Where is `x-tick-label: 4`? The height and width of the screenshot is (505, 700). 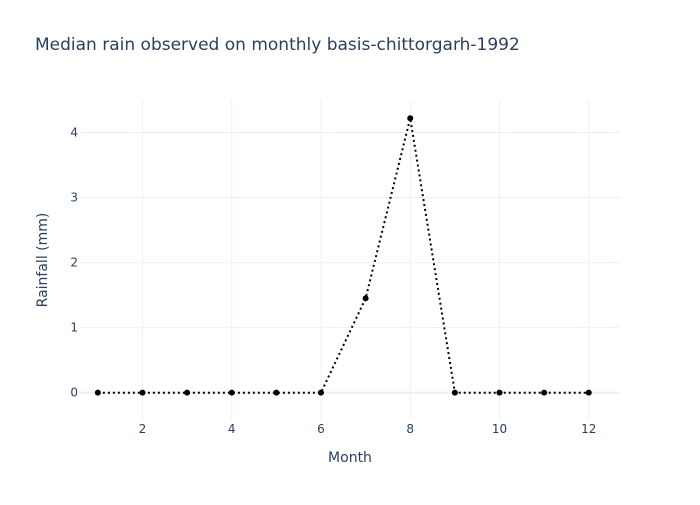 x-tick-label: 4 is located at coordinates (232, 429).